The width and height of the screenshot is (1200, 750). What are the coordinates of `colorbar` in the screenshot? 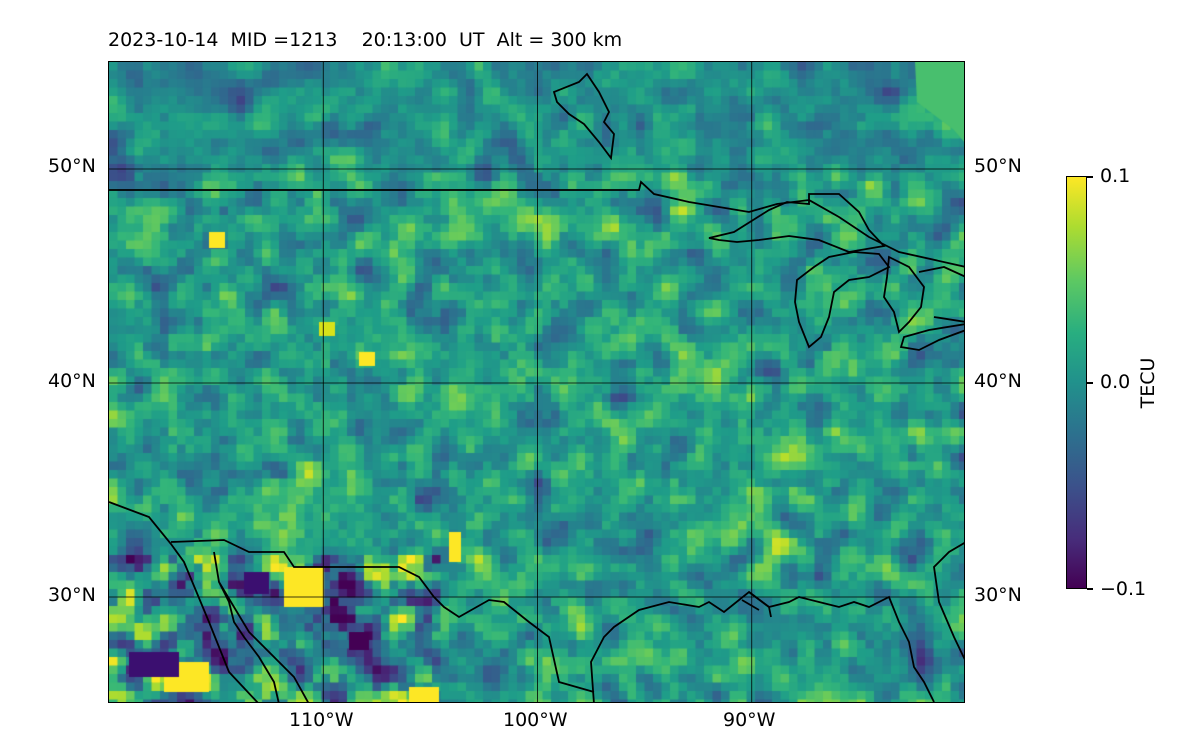 It's located at (1076, 382).